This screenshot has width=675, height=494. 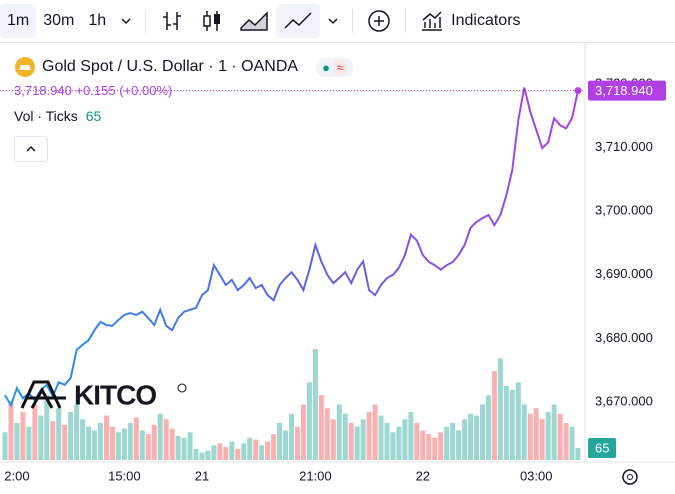 I want to click on settings-icon, so click(x=630, y=477).